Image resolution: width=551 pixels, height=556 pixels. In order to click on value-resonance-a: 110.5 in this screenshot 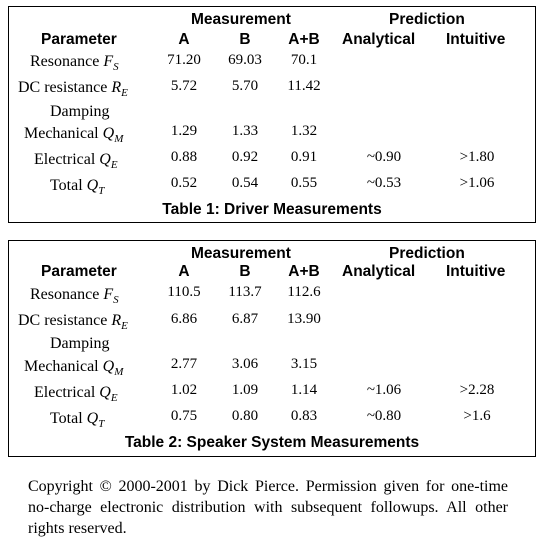, I will do `click(184, 292)`.